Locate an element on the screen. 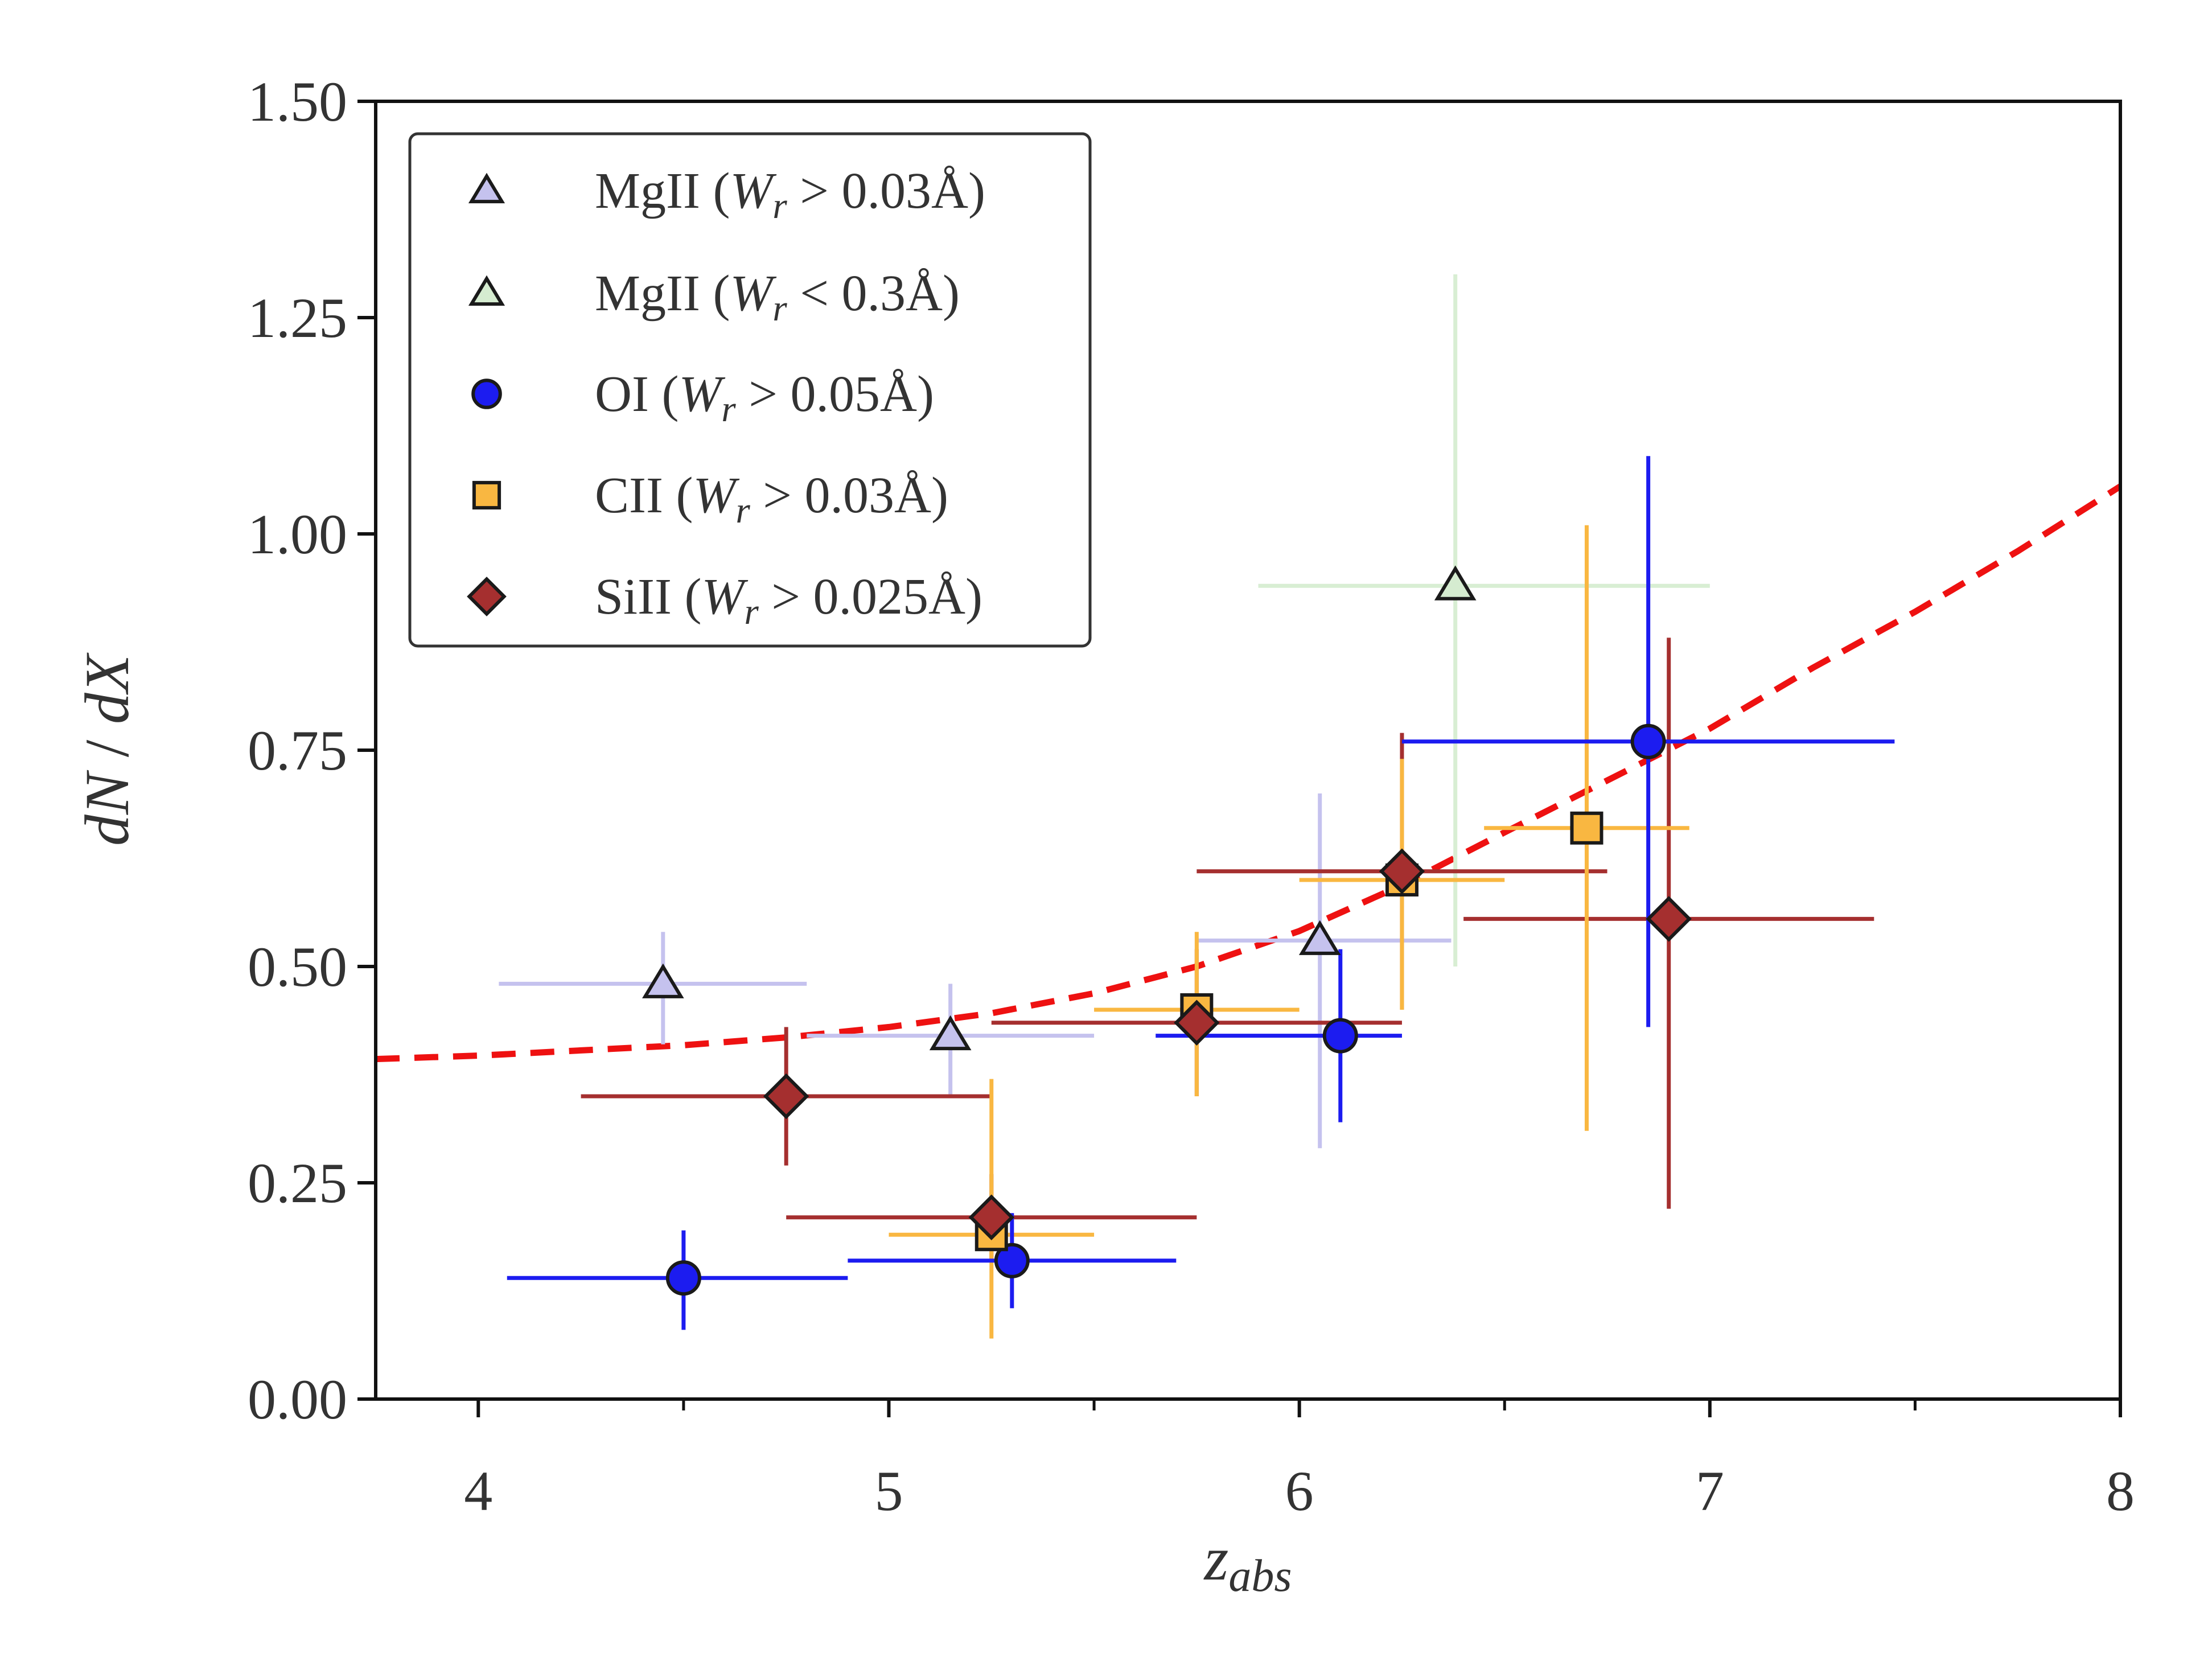 Image resolution: width=2212 pixels, height=1674 pixels. legend-marker-square is located at coordinates (487, 495).